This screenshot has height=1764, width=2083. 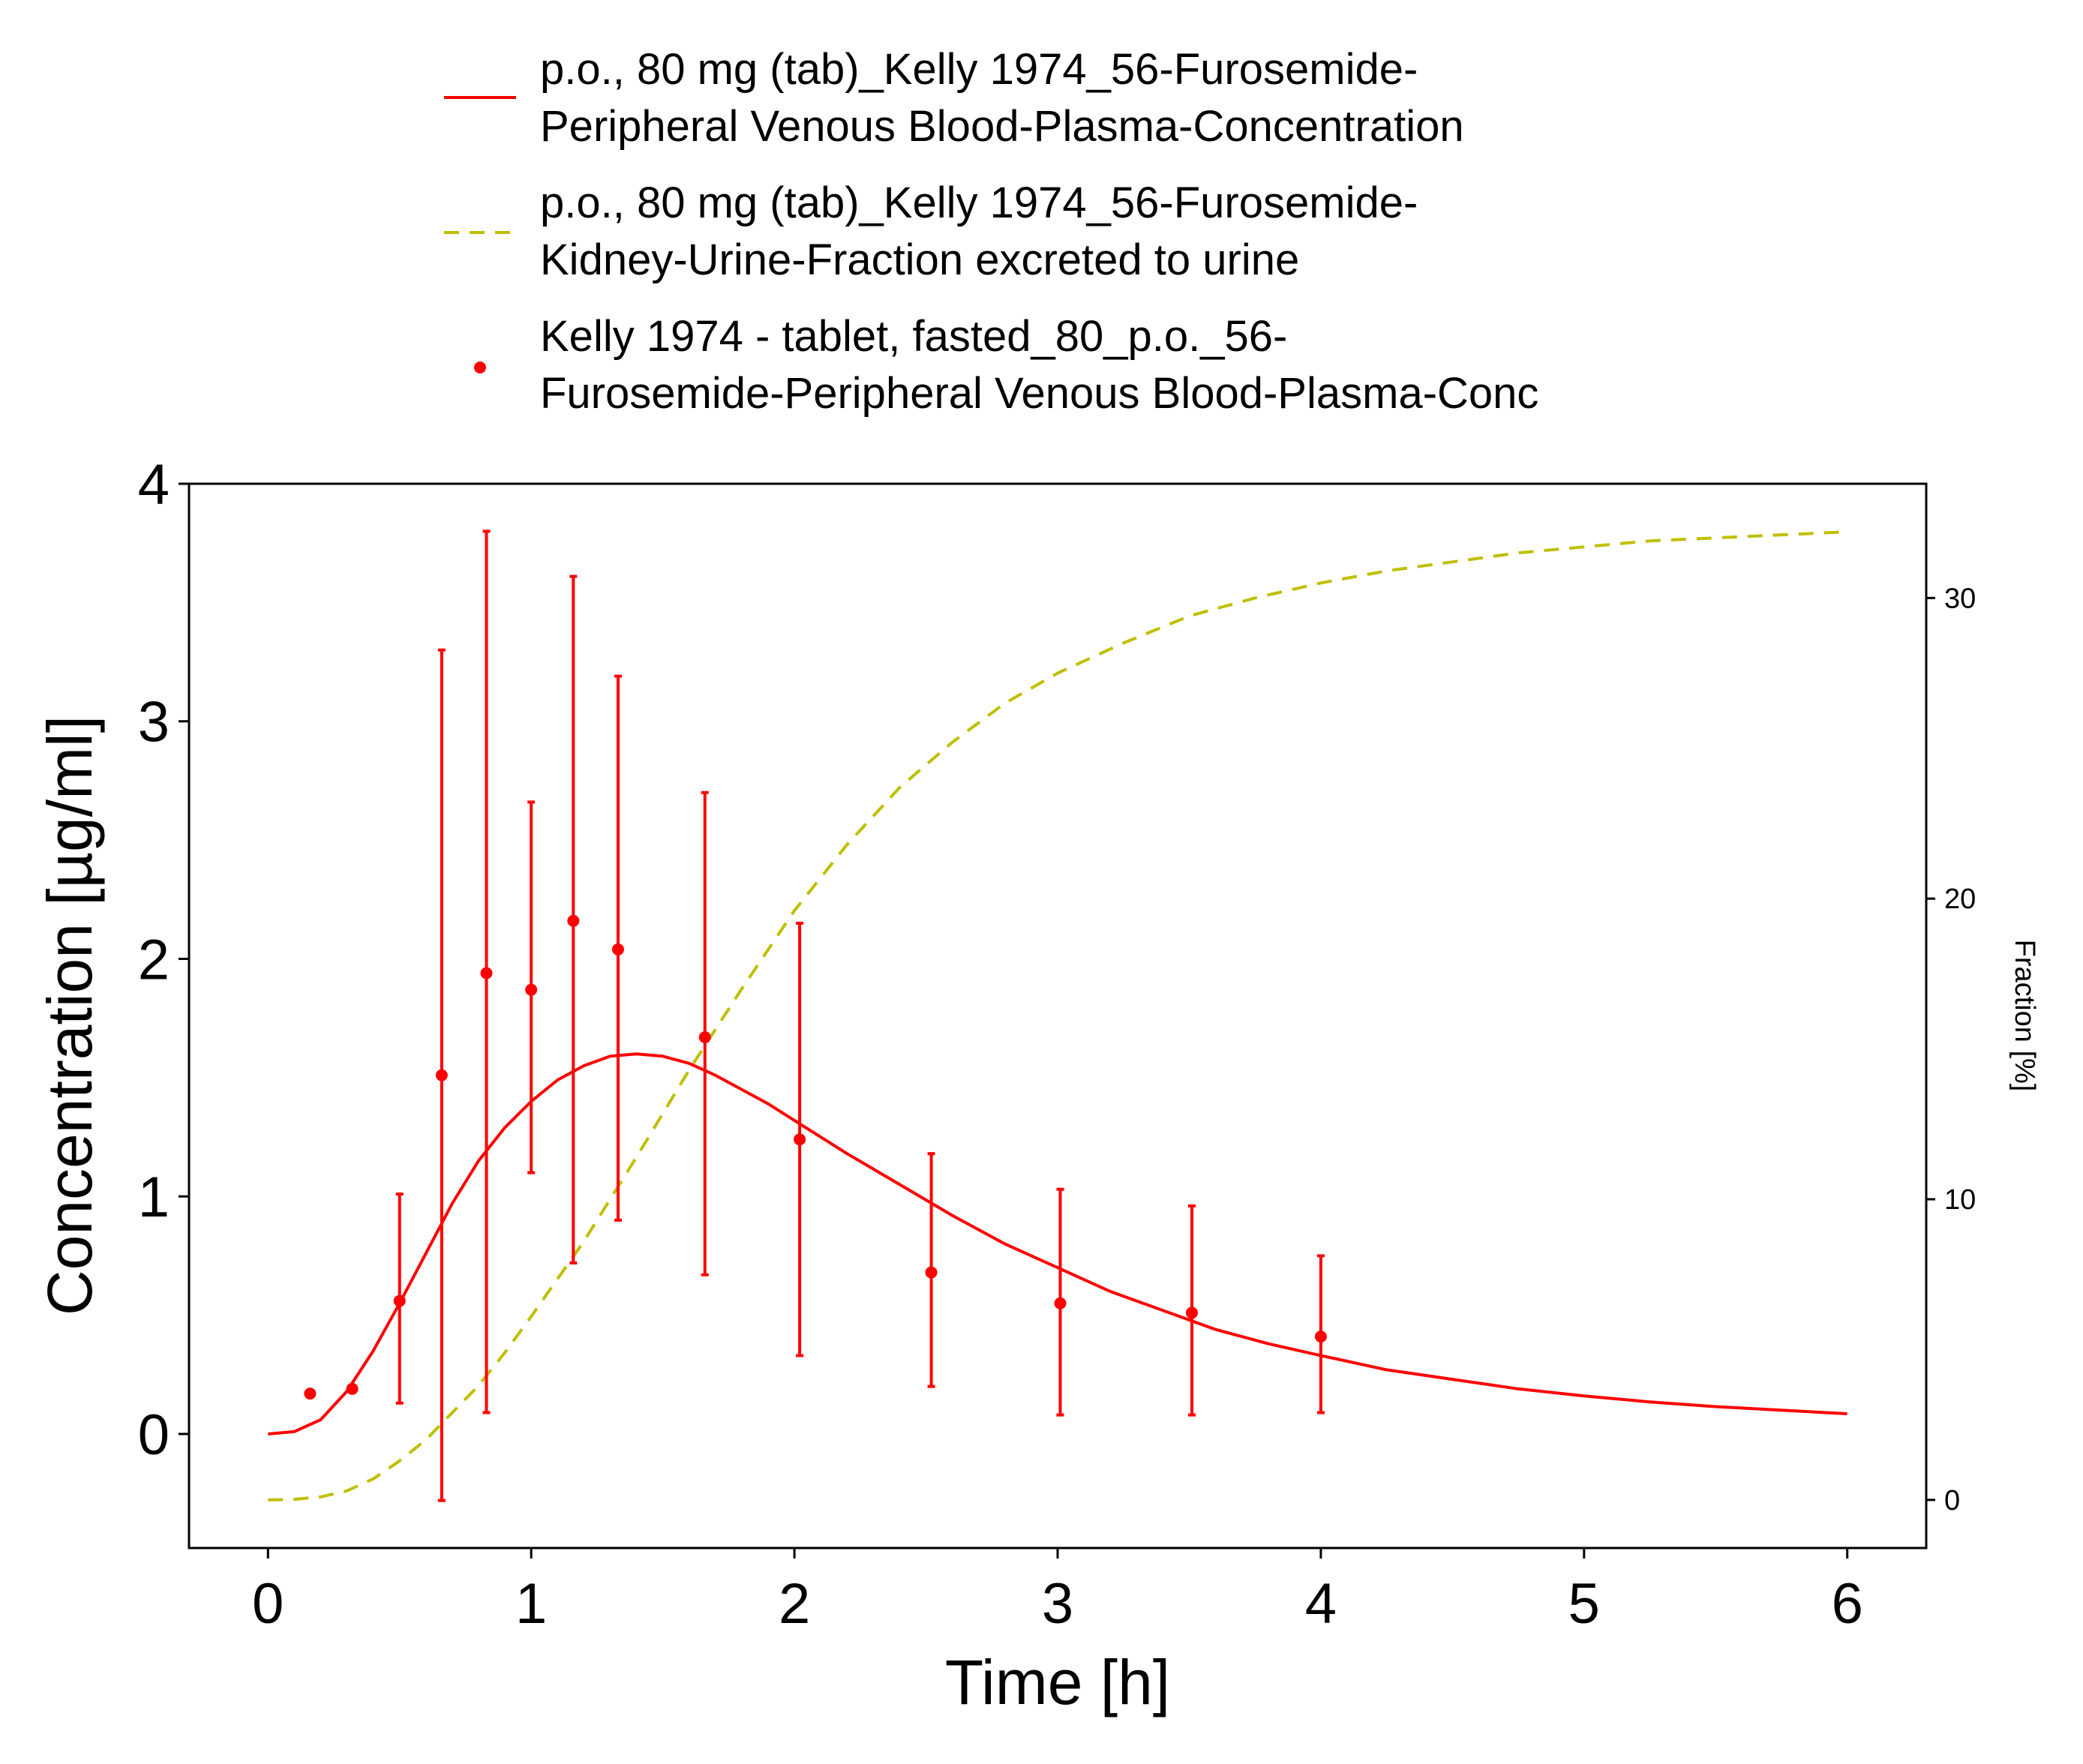 I want to click on y-tick-label: 1, so click(x=154, y=1197).